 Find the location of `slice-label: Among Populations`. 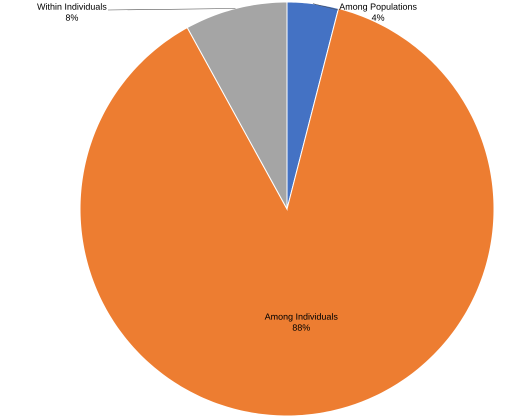

slice-label: Among Populations is located at coordinates (378, 7).